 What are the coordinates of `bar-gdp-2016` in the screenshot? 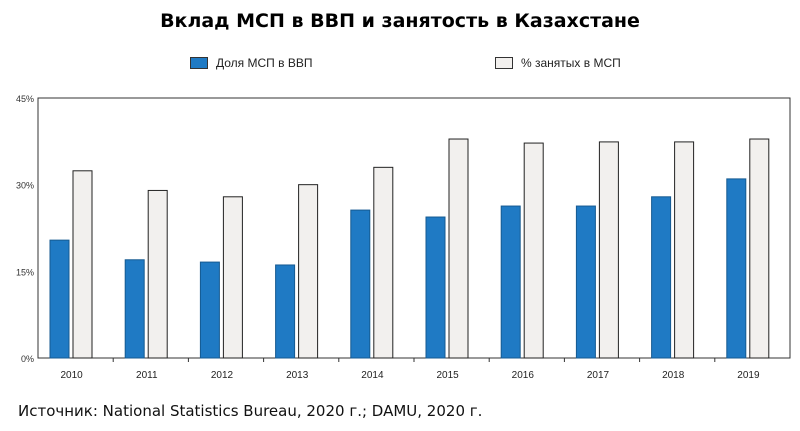 It's located at (510, 282).